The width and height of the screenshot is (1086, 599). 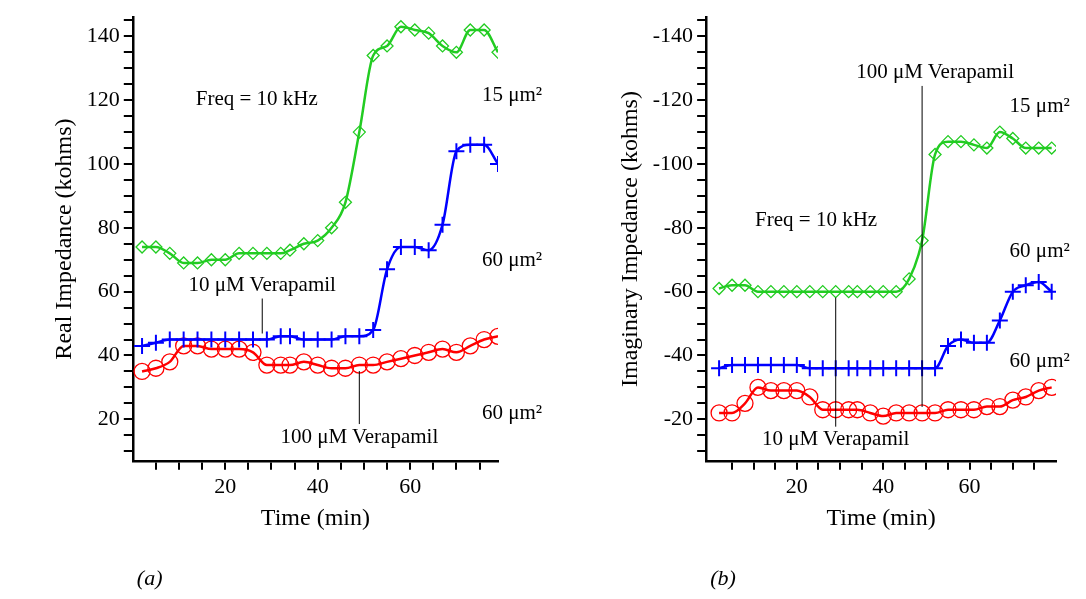 What do you see at coordinates (512, 411) in the screenshot?
I see `text: 60 μm²` at bounding box center [512, 411].